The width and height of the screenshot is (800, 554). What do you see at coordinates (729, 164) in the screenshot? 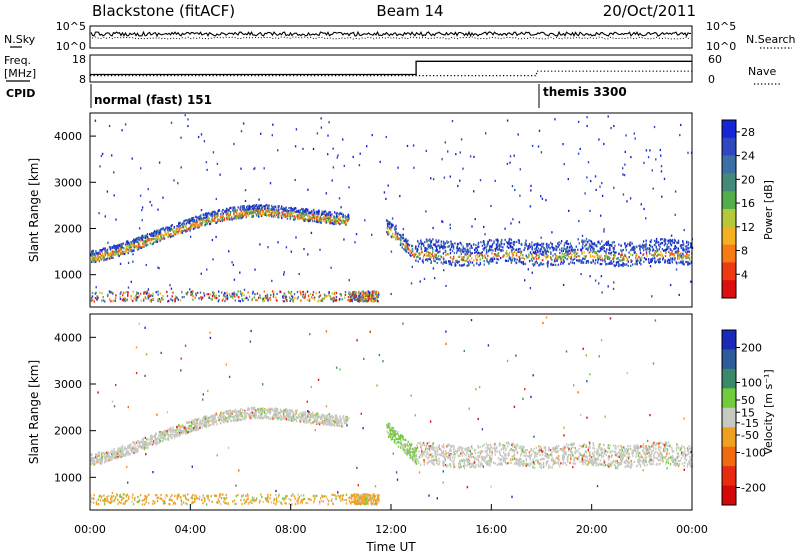
I see `colorbar-swatch` at bounding box center [729, 164].